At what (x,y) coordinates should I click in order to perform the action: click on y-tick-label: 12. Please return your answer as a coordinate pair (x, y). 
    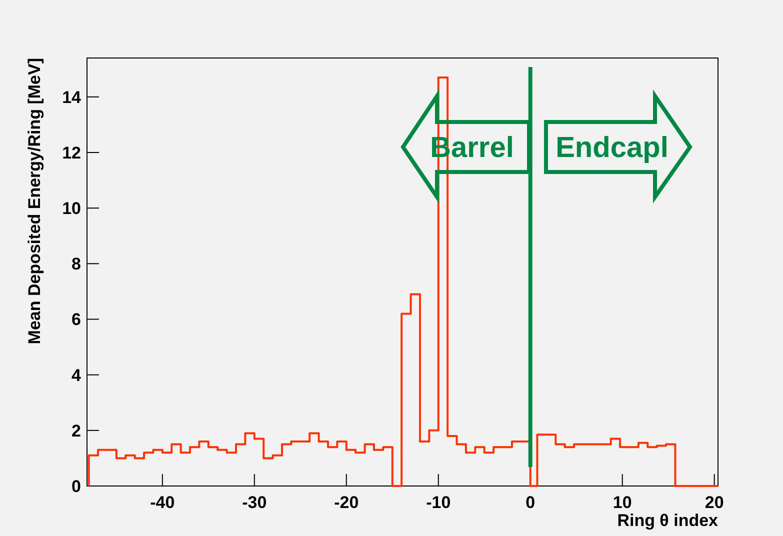
    Looking at the image, I should click on (71, 152).